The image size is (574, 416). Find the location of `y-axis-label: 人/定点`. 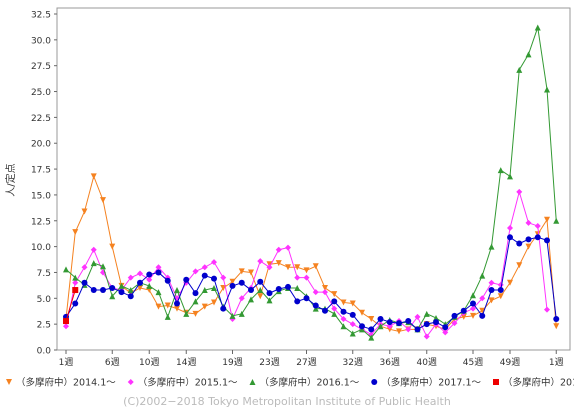

y-axis-label: 人/定点 is located at coordinates (10, 179).